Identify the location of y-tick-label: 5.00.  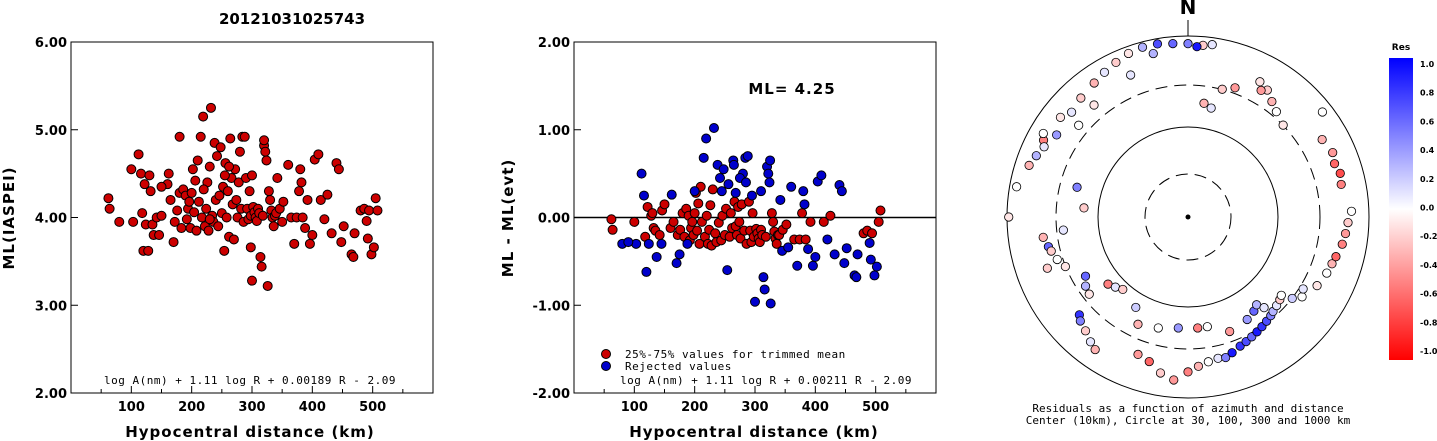
(51, 131).